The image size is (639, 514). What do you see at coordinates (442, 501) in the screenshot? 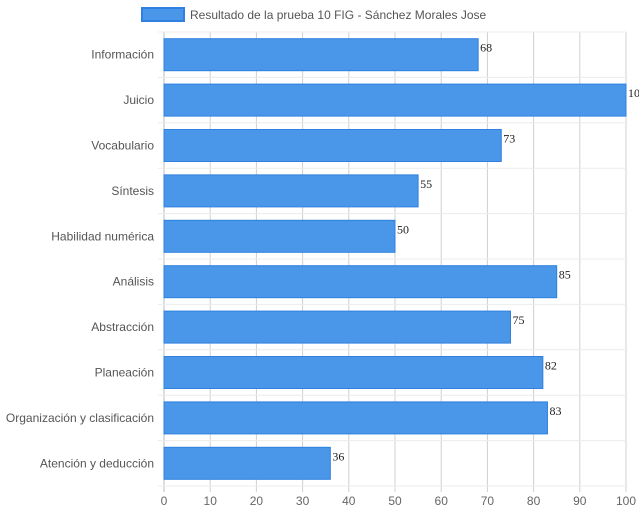
I see `x-tick-label: 60` at bounding box center [442, 501].